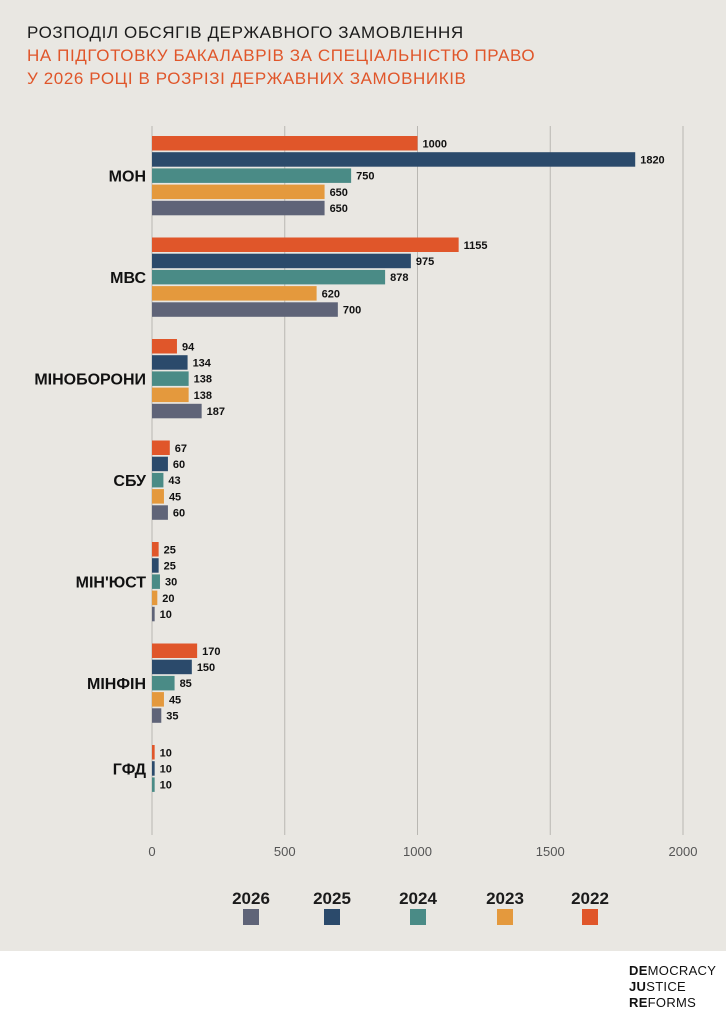 This screenshot has height=1024, width=726. What do you see at coordinates (177, 411) in the screenshot?
I see `bar-minoborony-2026` at bounding box center [177, 411].